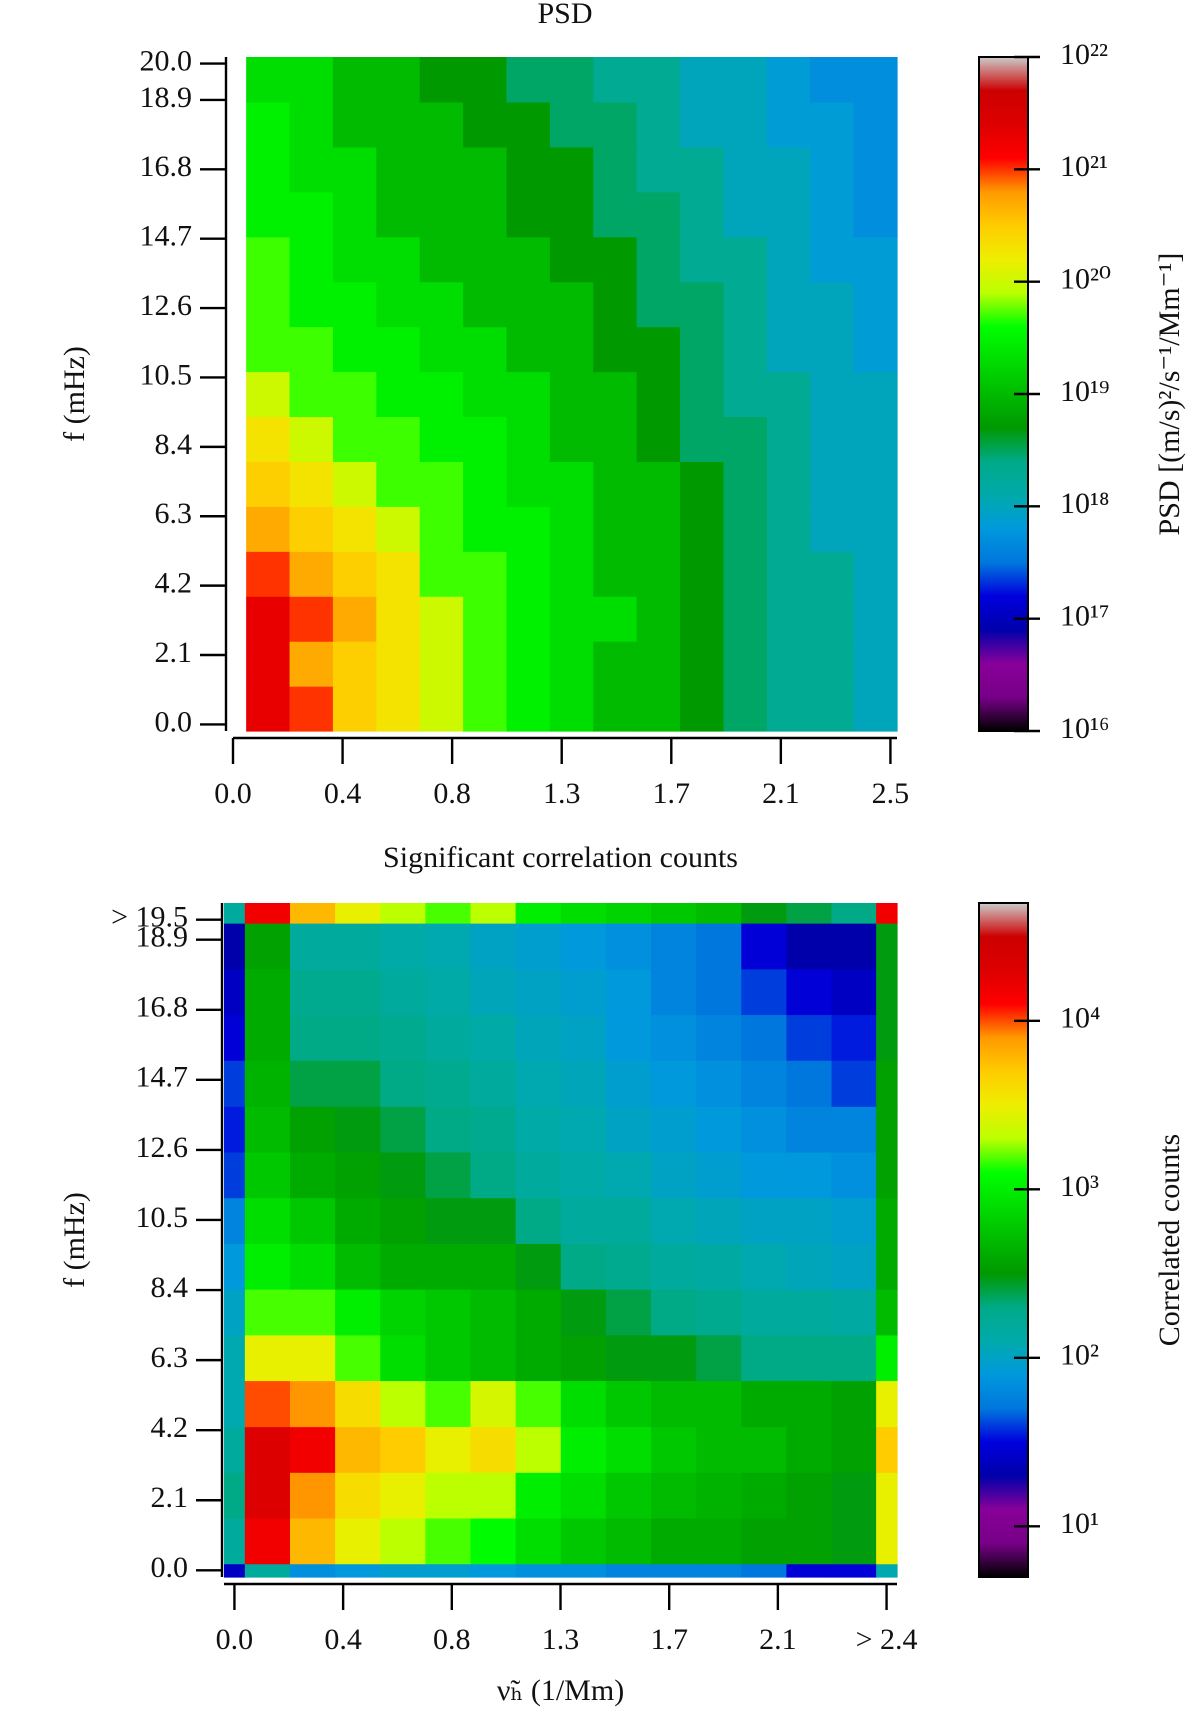 The height and width of the screenshot is (1715, 1200). What do you see at coordinates (1169, 394) in the screenshot?
I see `colorbar-label: PSD [(m/s)²/s⁻¹/Mm⁻¹]` at bounding box center [1169, 394].